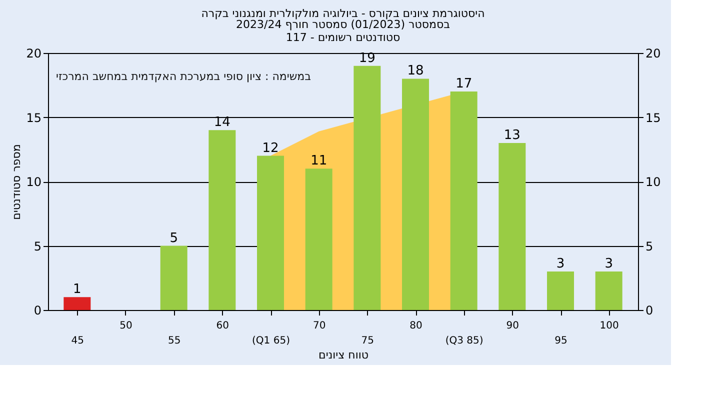 The height and width of the screenshot is (405, 720). Describe the element at coordinates (343, 355) in the screenshot. I see `x-axis-title: טווח ציונים` at that location.